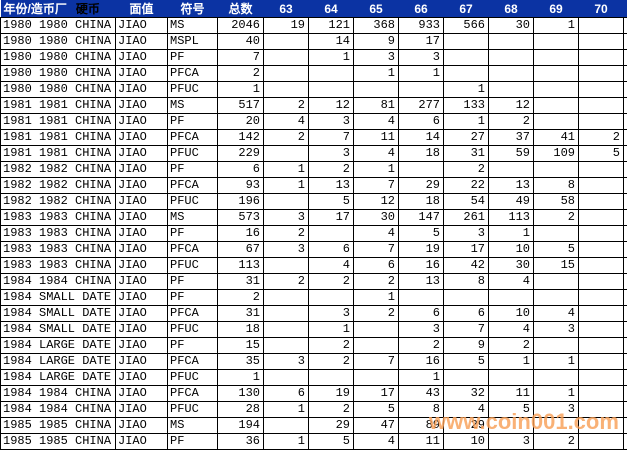  I want to click on cell-grade-69: 2, so click(556, 441).